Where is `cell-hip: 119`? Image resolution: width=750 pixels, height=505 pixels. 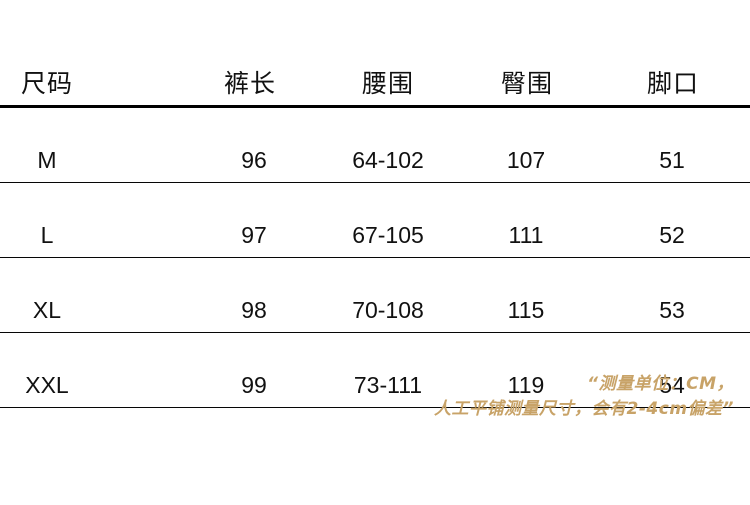 cell-hip: 119 is located at coordinates (526, 385).